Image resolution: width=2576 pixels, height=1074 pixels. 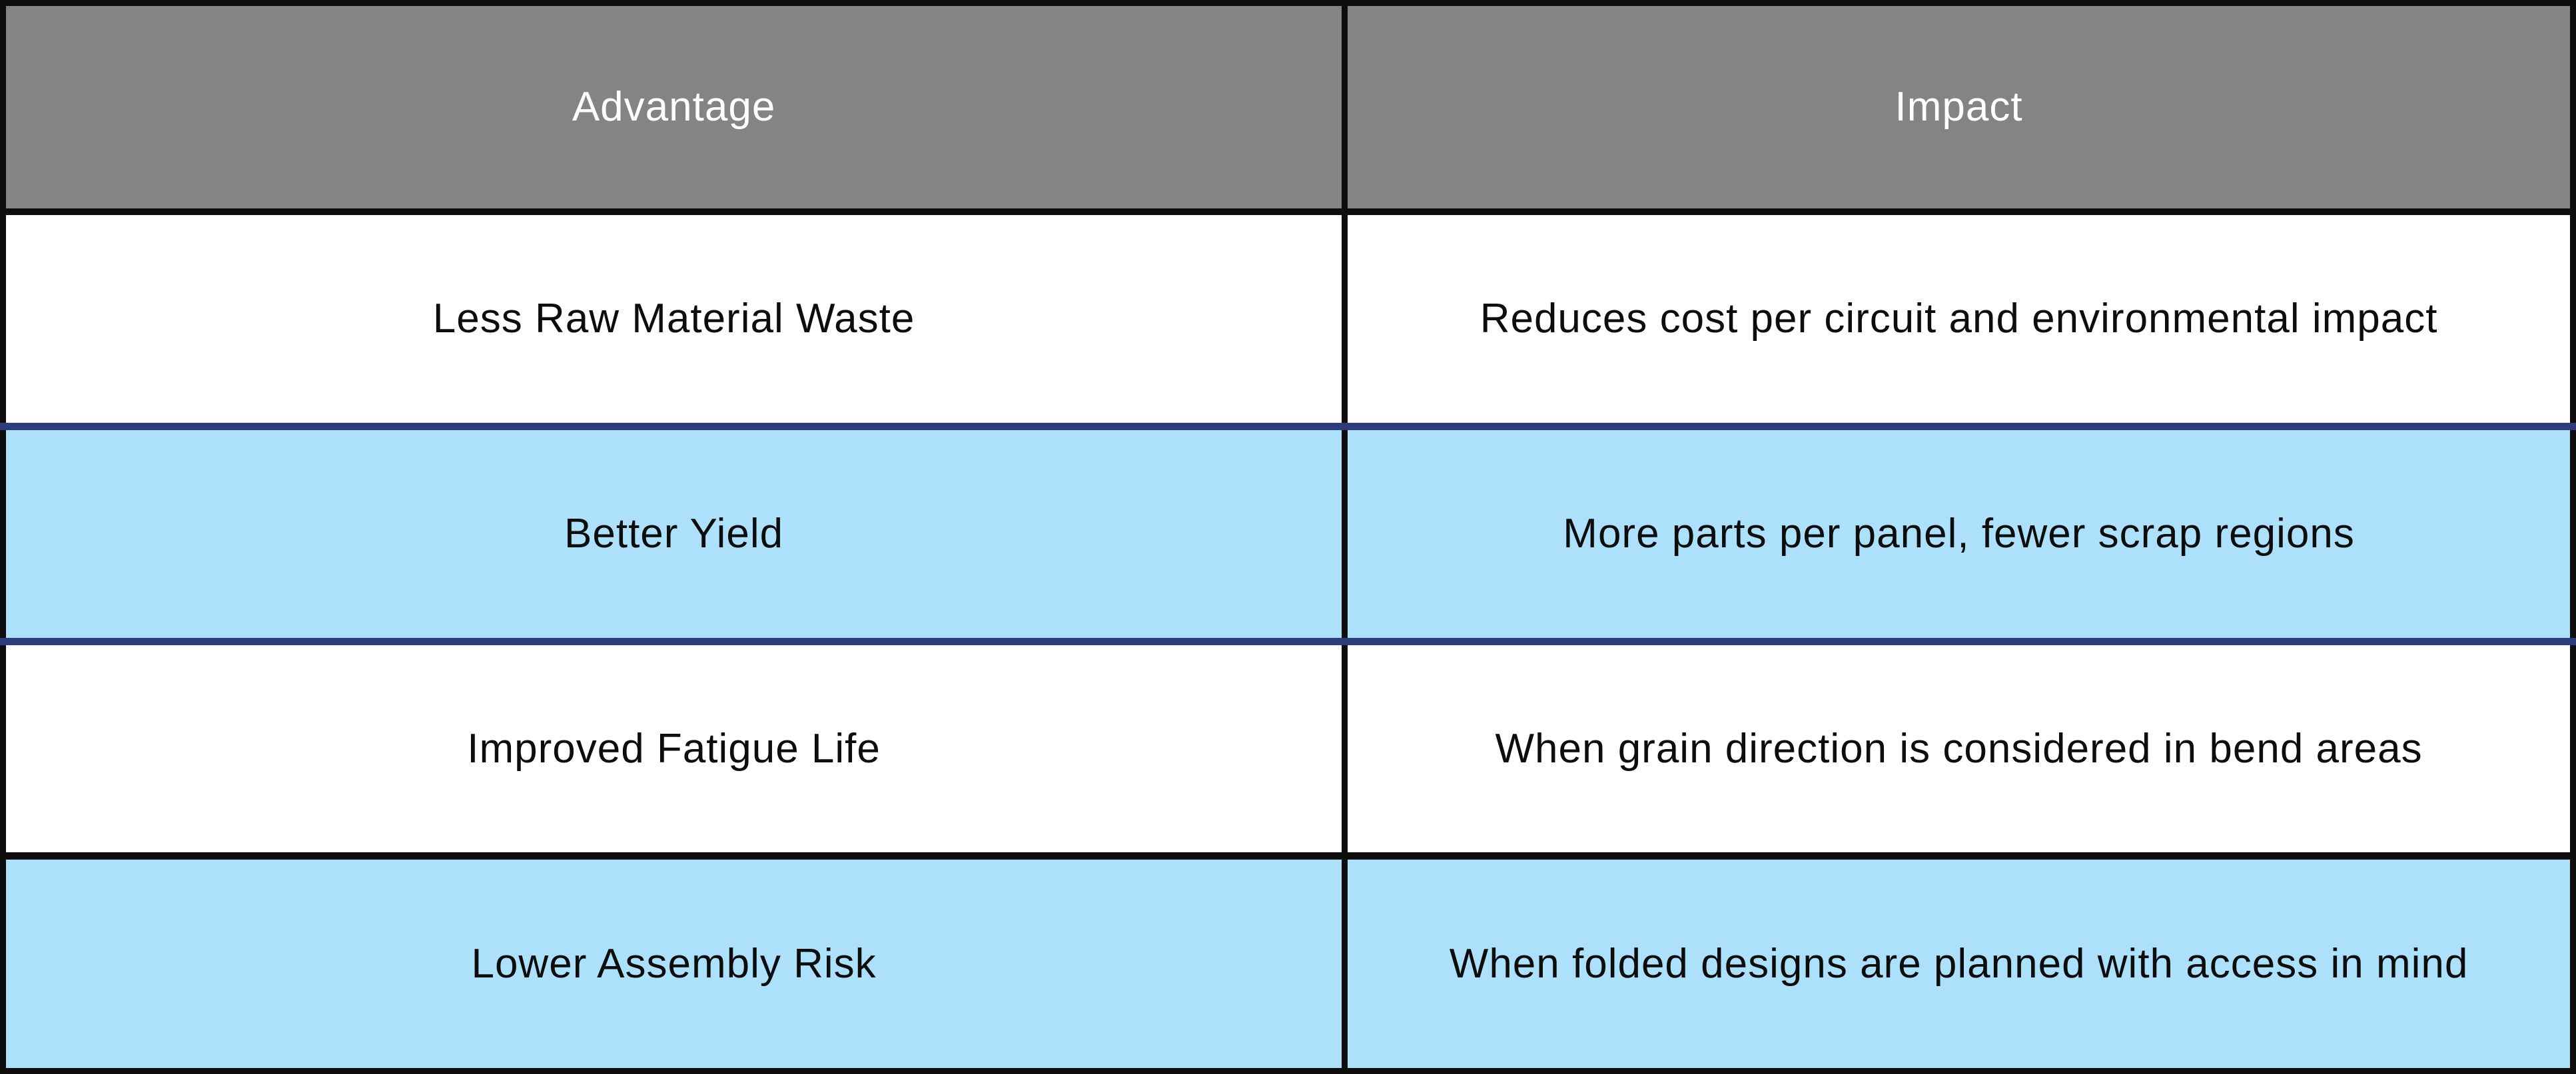 I want to click on advantage-cell: Better Yield, so click(x=674, y=533).